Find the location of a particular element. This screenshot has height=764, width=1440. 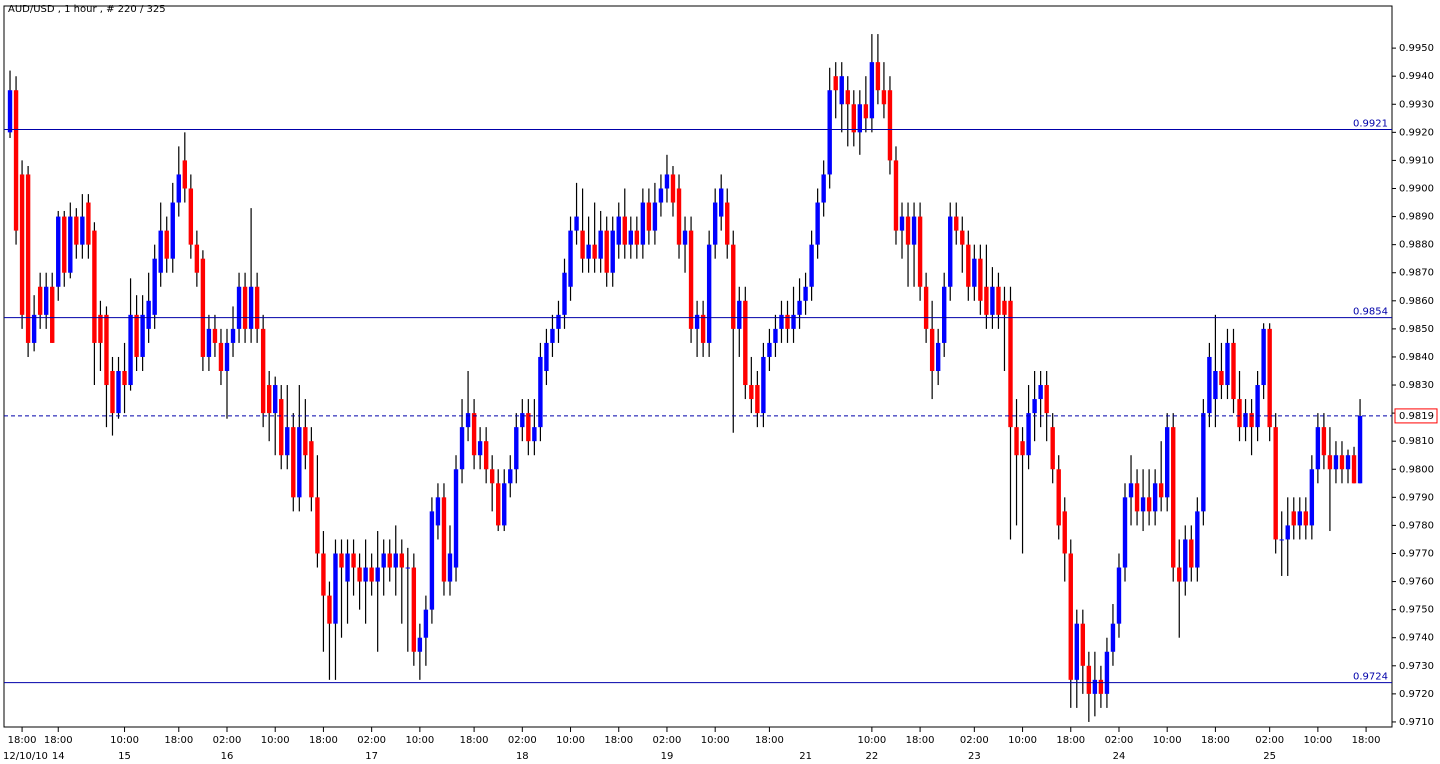

level-label: 0.9921 is located at coordinates (1370, 124).